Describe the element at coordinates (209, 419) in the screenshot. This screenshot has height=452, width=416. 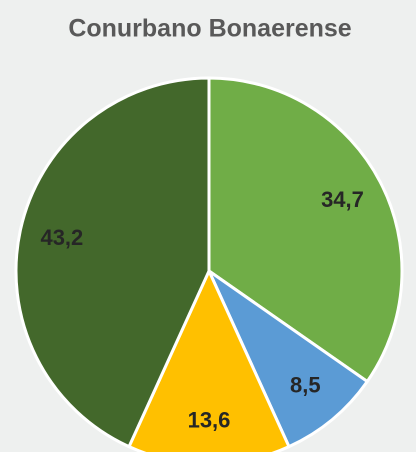
I see `data-label: 13,6` at that location.